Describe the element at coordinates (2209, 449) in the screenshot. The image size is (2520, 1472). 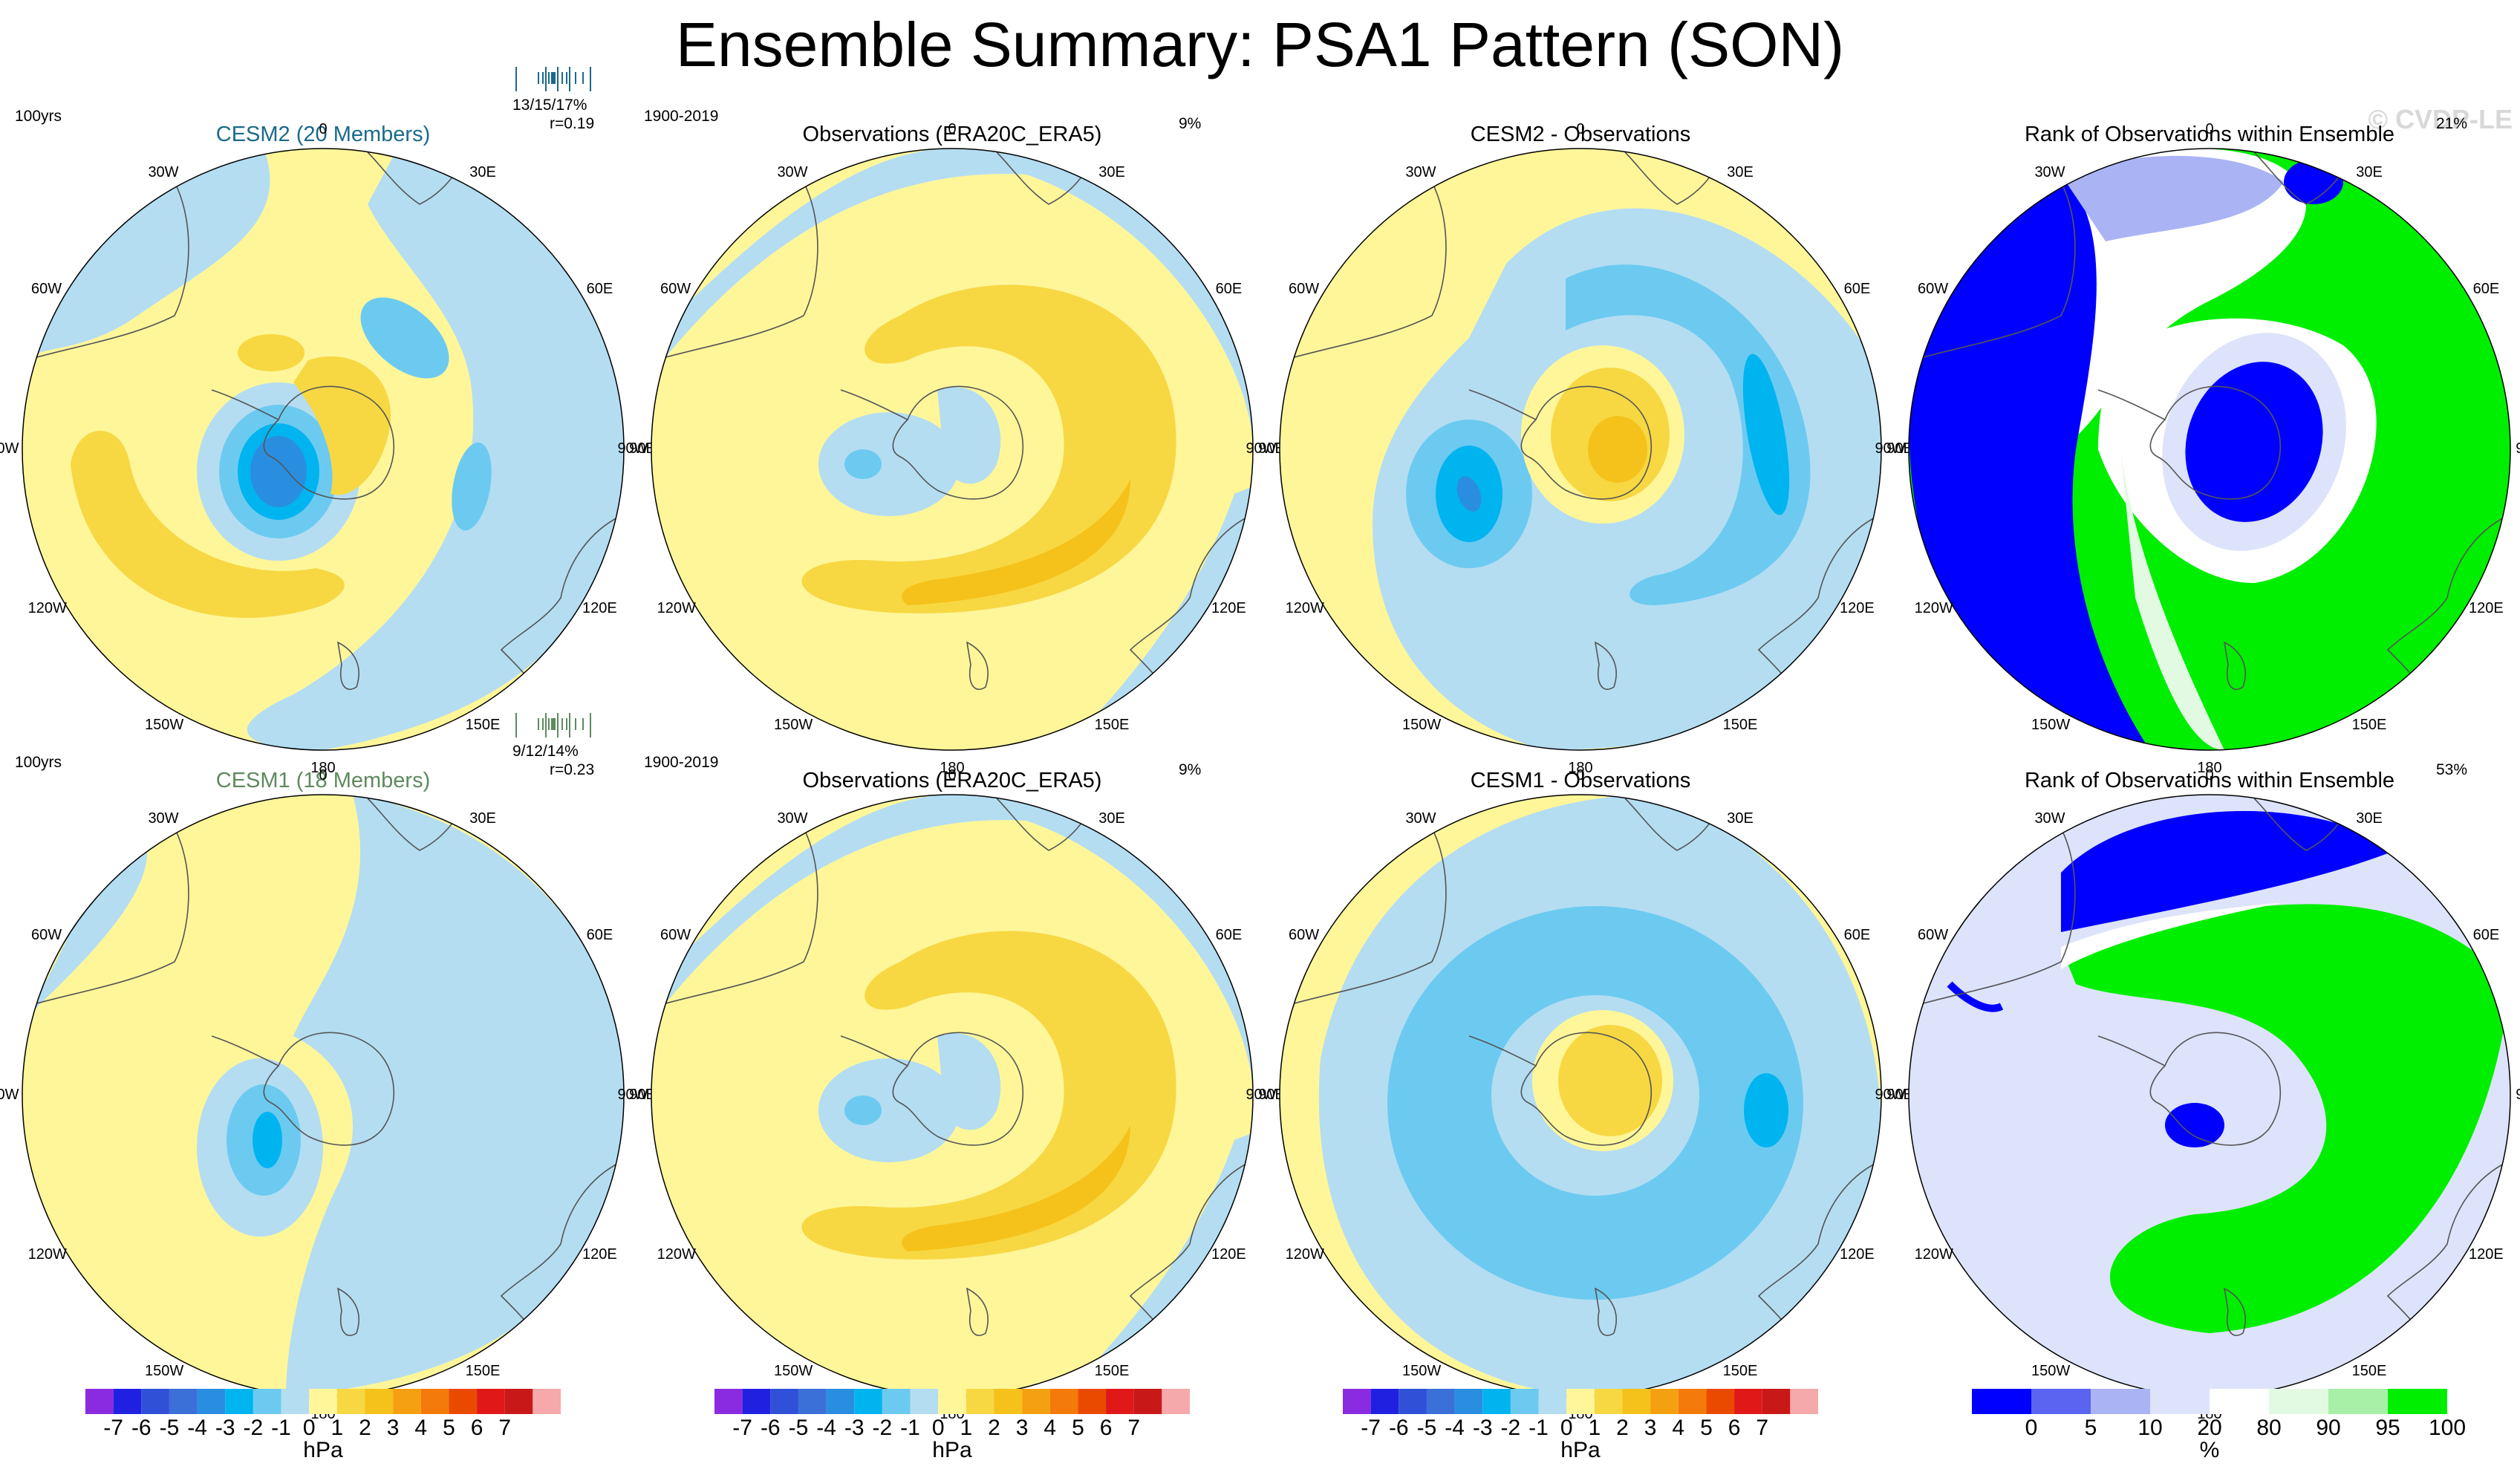
I see `map-boundary` at that location.